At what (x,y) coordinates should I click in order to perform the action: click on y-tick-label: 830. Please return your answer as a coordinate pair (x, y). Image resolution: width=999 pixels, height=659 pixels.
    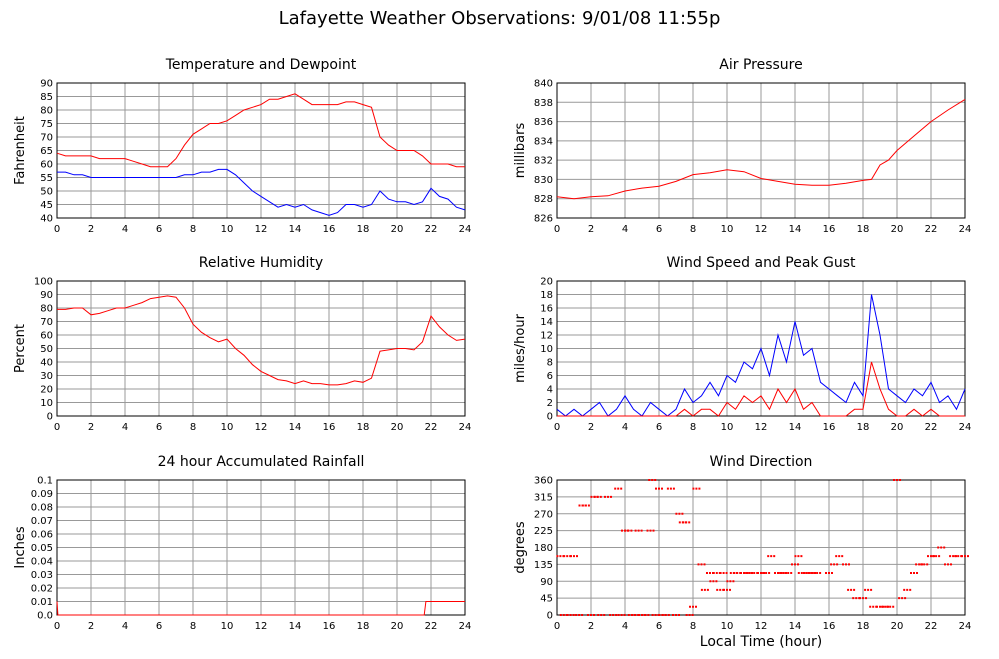
    Looking at the image, I should click on (543, 180).